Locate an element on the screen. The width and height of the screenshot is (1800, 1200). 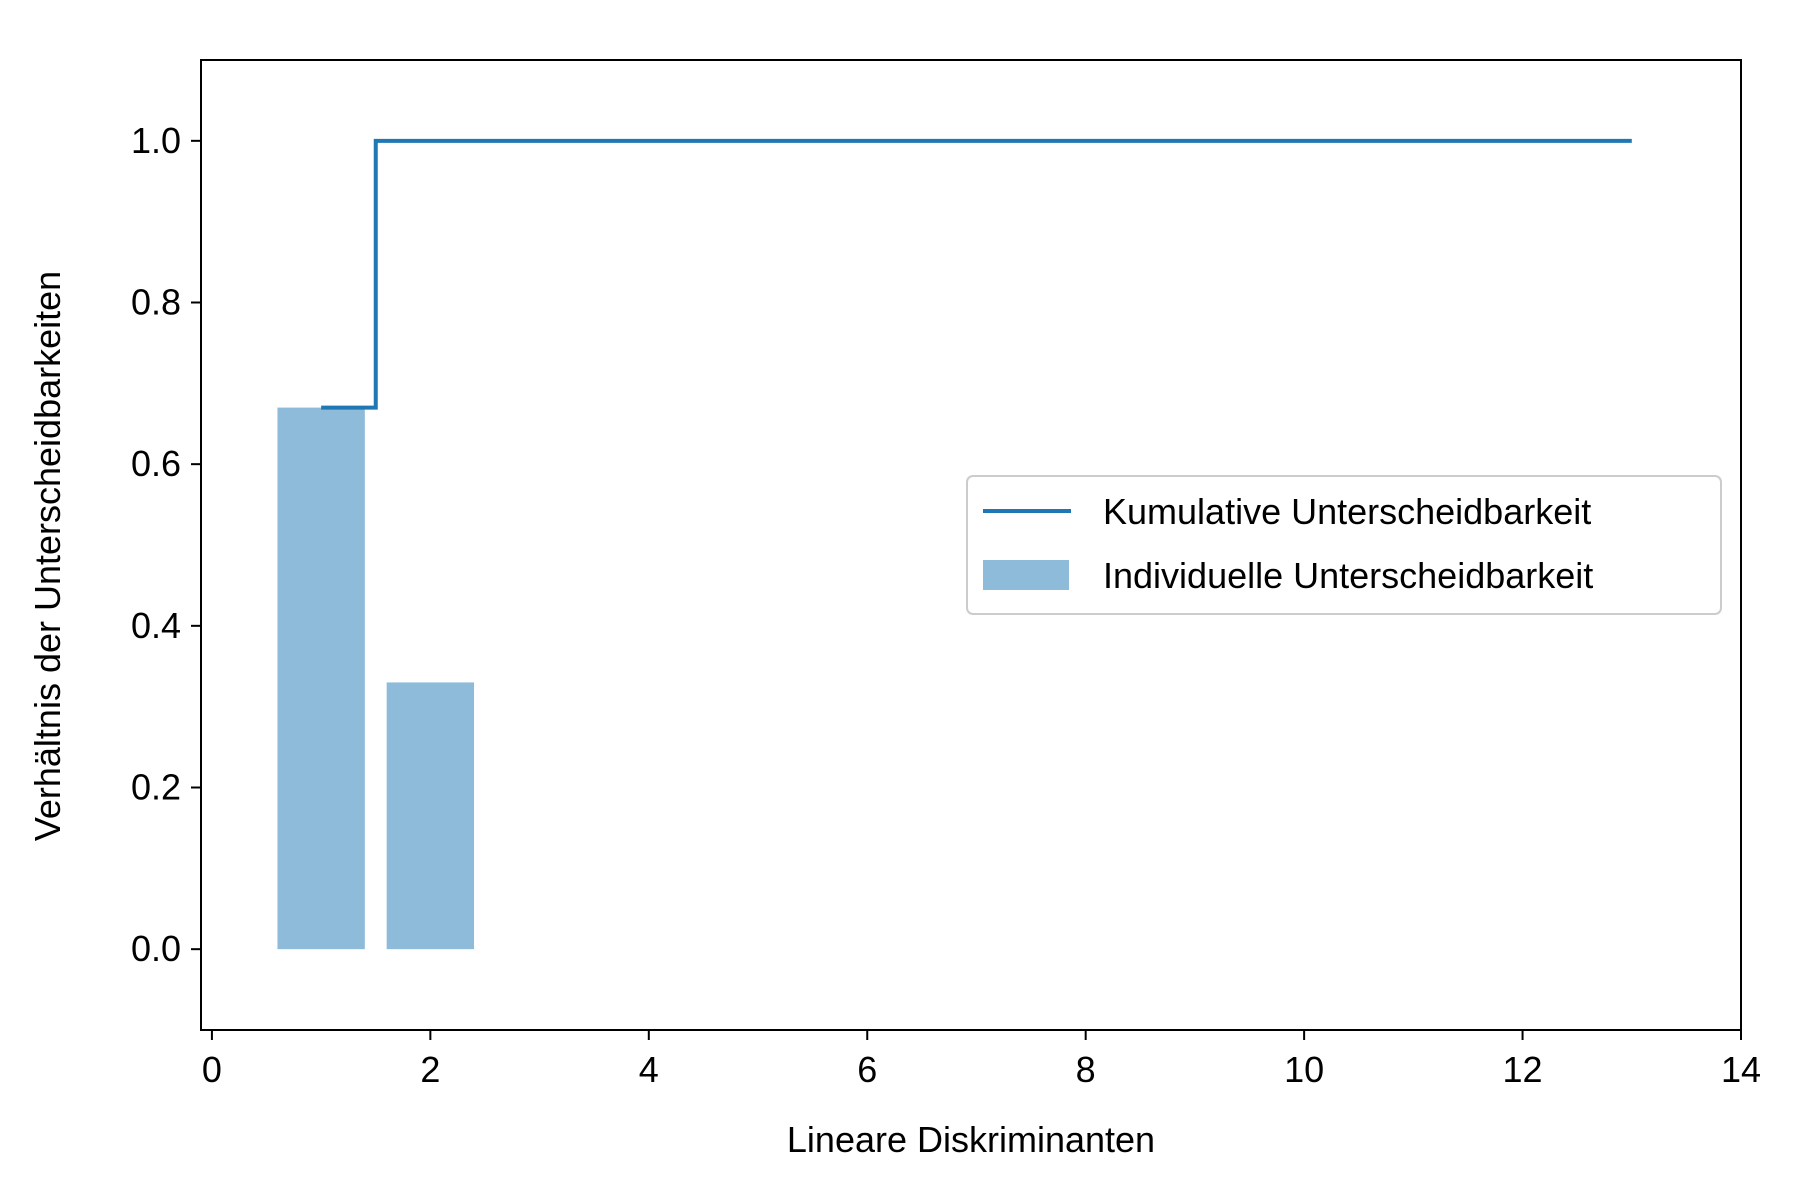
y-tick-label: 0.8 is located at coordinates (156, 302).